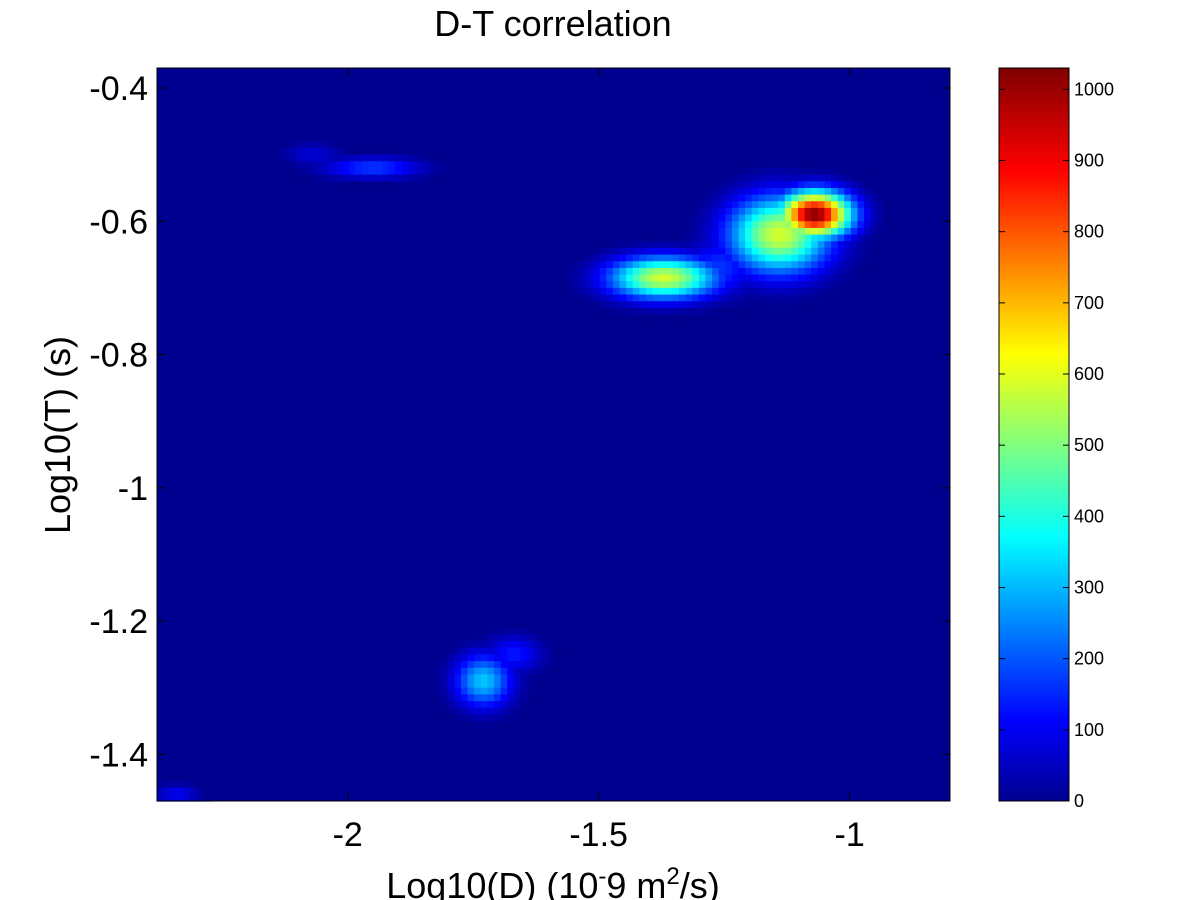 The image size is (1200, 900). What do you see at coordinates (1034, 434) in the screenshot?
I see `colorbar-gradient` at bounding box center [1034, 434].